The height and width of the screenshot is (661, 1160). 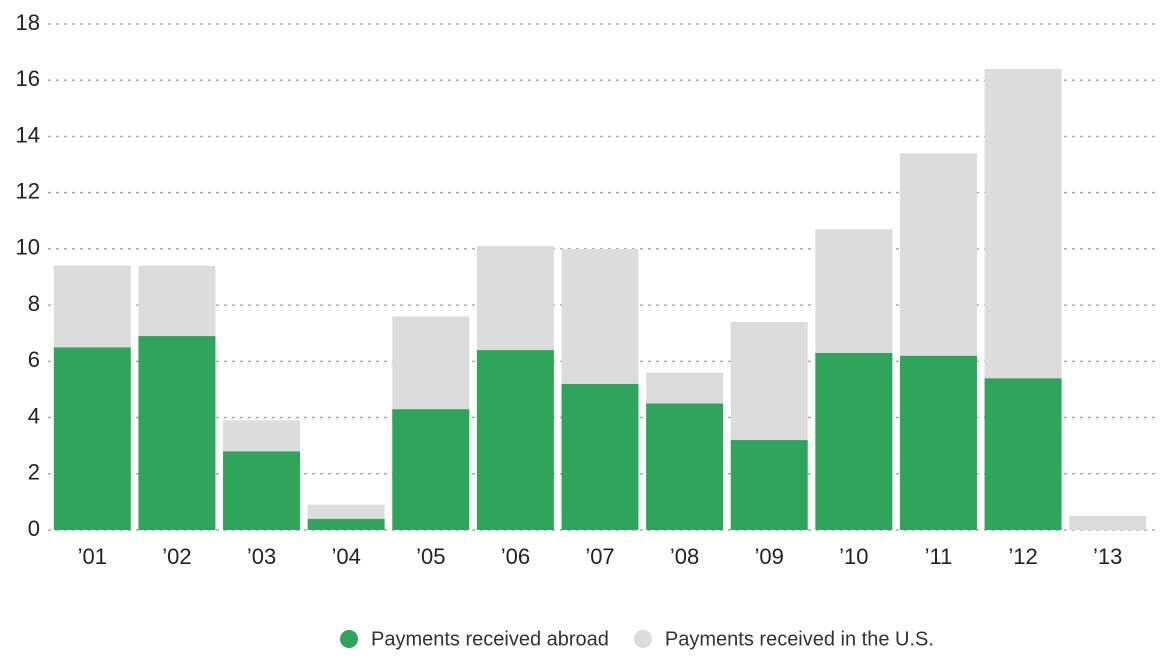 I want to click on y-tick-label: 14, so click(x=28, y=134).